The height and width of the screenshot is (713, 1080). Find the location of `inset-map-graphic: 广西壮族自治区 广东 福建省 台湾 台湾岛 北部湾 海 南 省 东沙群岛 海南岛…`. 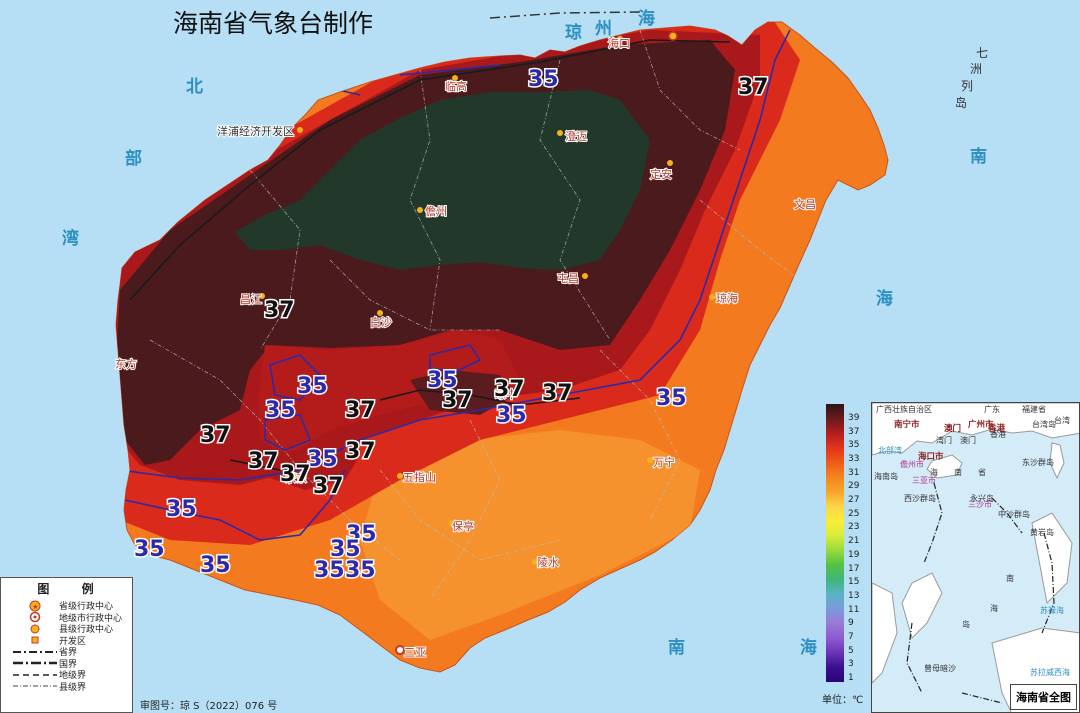

inset-map-graphic: 广西壮族自治区 广东 福建省 台湾 台湾岛 北部湾 海 南 省 东沙群岛 海南岛… is located at coordinates (975, 557).